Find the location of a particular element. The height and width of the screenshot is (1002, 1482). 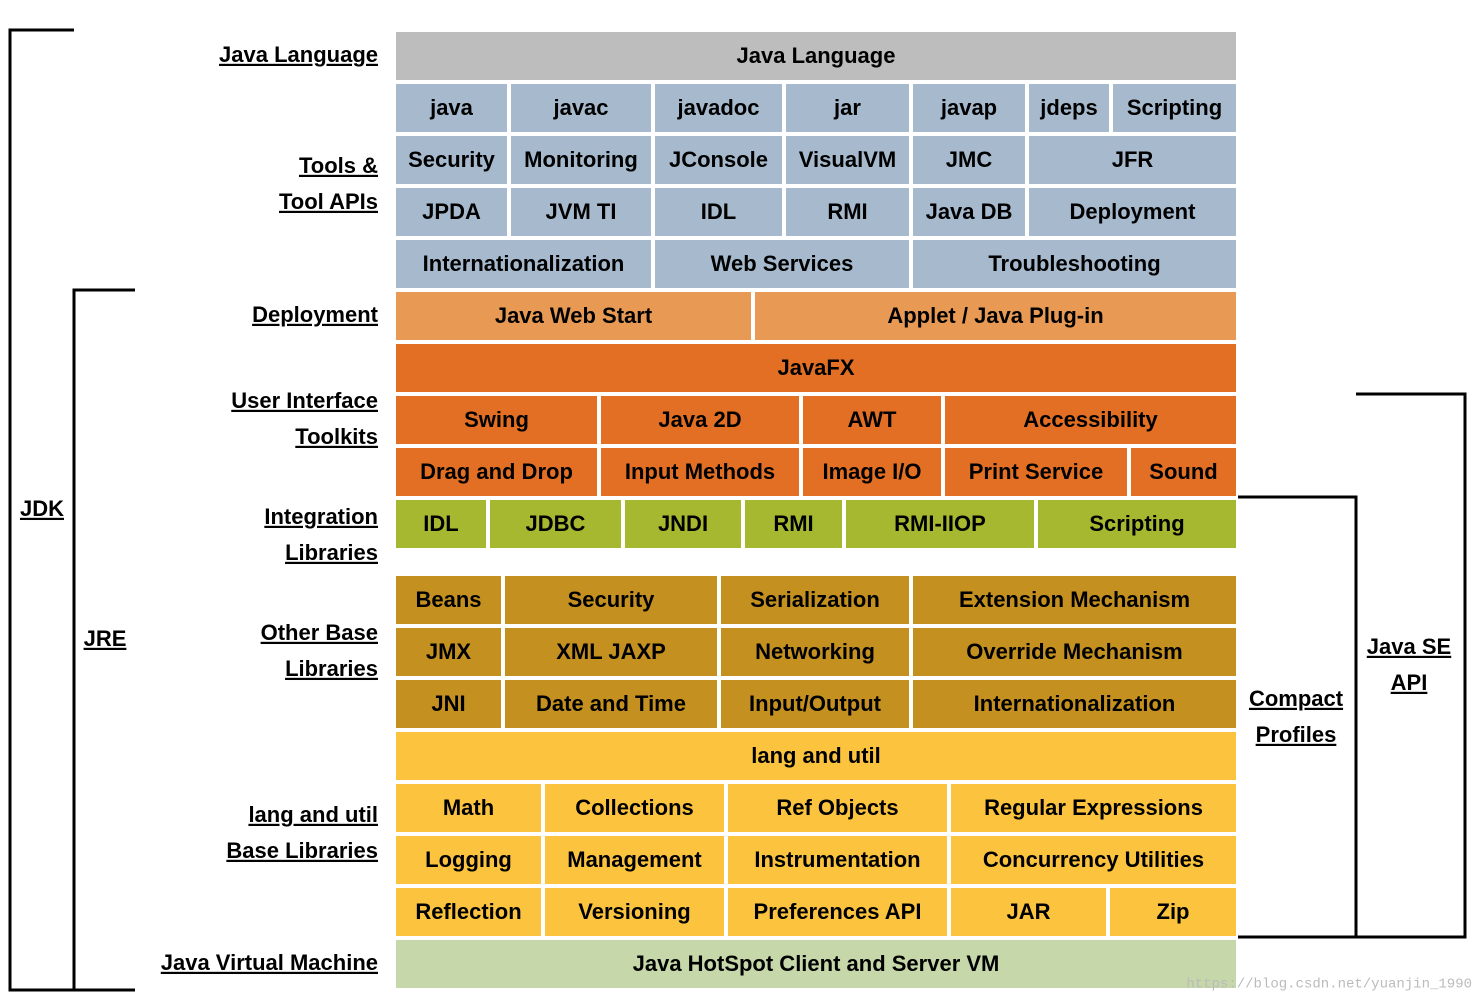

component-label: Math is located at coordinates (468, 807).